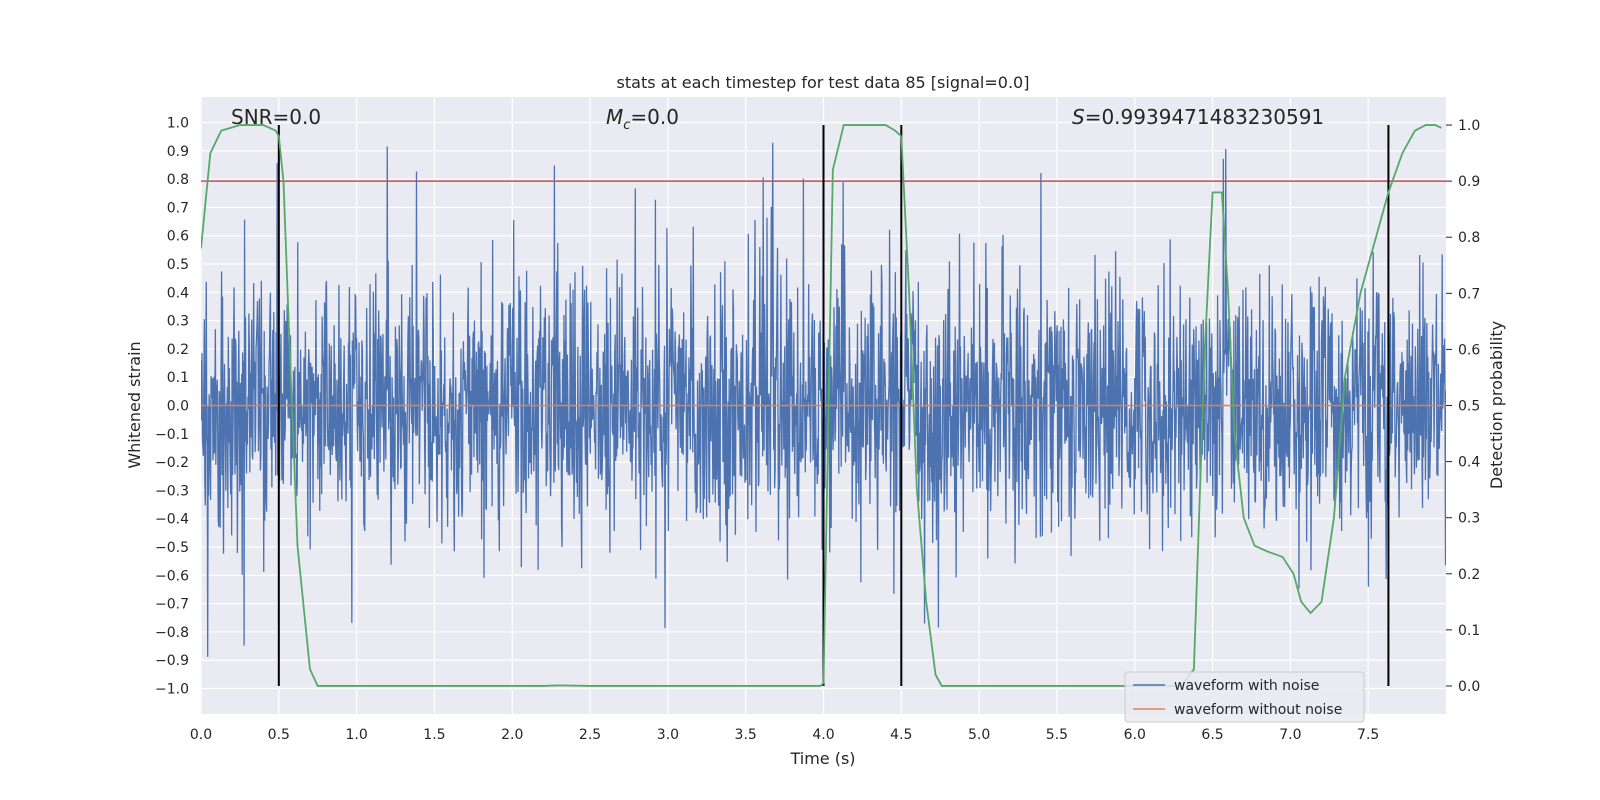  Describe the element at coordinates (172, 690) in the screenshot. I see `y-tick-label: −1.0` at that location.